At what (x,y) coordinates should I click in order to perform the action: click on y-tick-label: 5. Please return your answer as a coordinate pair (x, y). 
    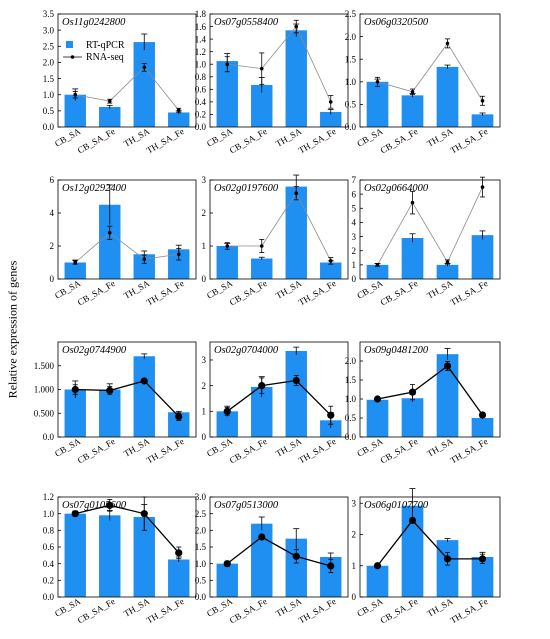
    Looking at the image, I should click on (354, 208).